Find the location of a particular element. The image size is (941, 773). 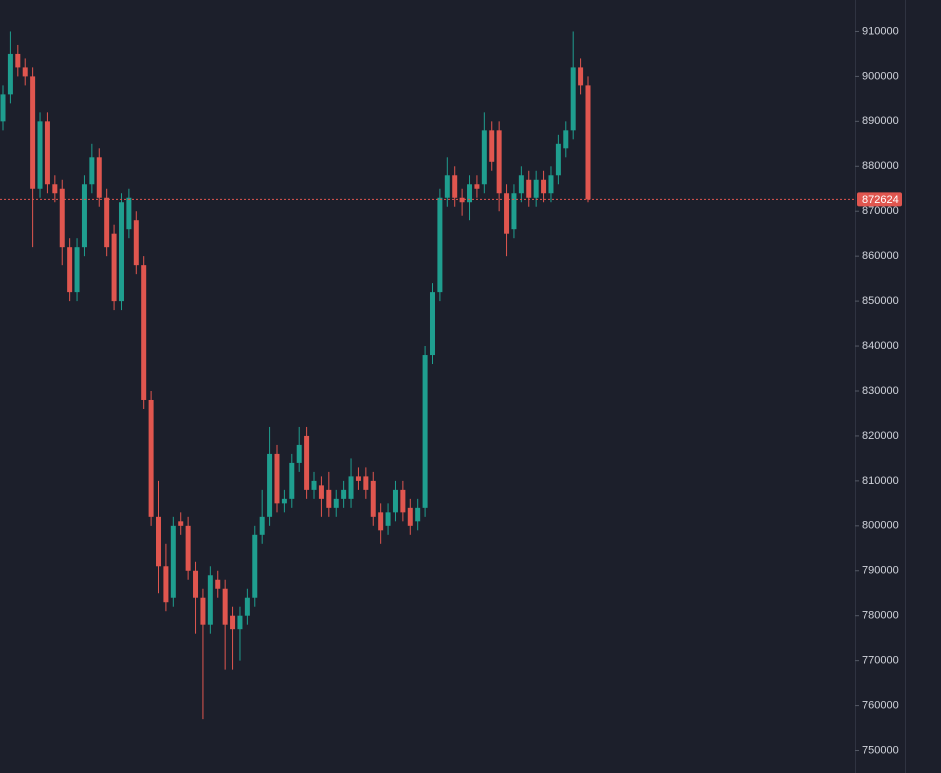

y-tick-label: 880000 is located at coordinates (880, 166).